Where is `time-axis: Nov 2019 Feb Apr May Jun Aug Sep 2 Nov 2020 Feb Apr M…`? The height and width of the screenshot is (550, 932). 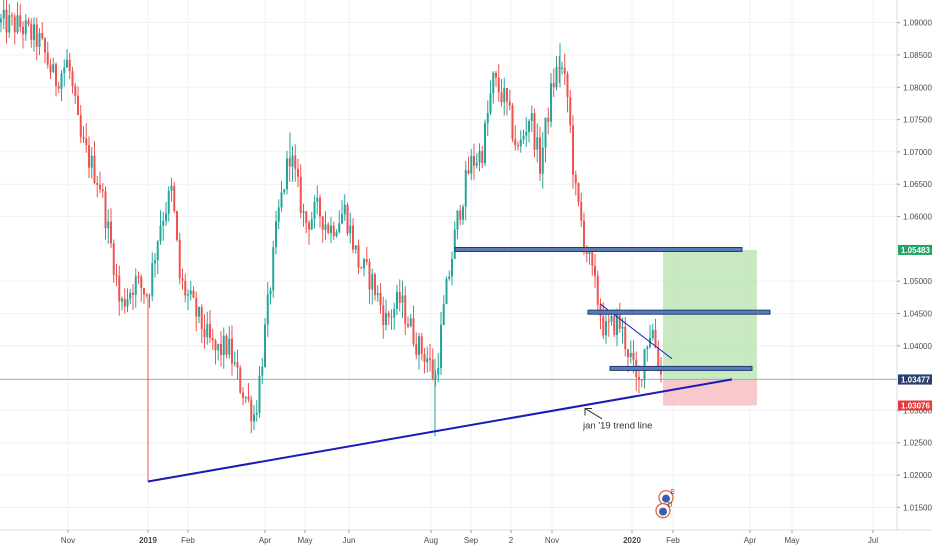
time-axis: Nov 2019 Feb Apr May Jun Aug Sep 2 Nov 2020 Feb Apr M… is located at coordinates (466, 539).